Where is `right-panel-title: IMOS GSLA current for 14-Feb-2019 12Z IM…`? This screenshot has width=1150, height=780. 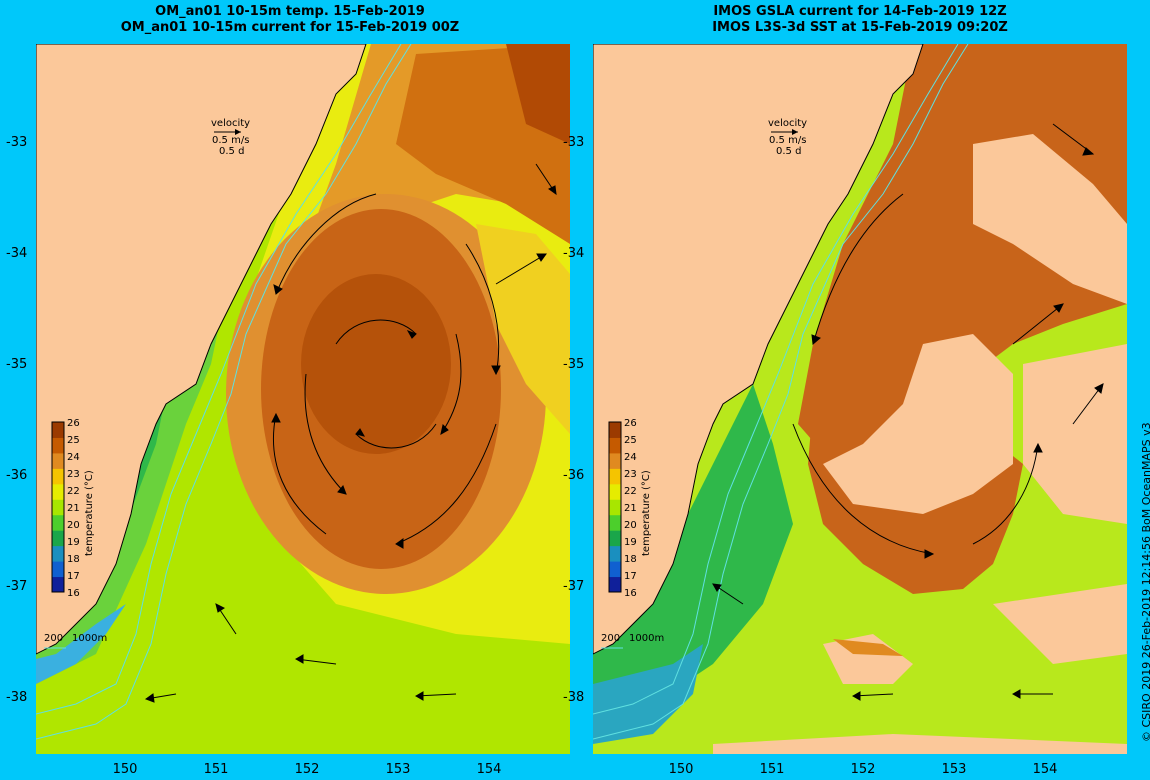 right-panel-title: IMOS GSLA current for 14-Feb-2019 12Z IM… is located at coordinates (860, 20).